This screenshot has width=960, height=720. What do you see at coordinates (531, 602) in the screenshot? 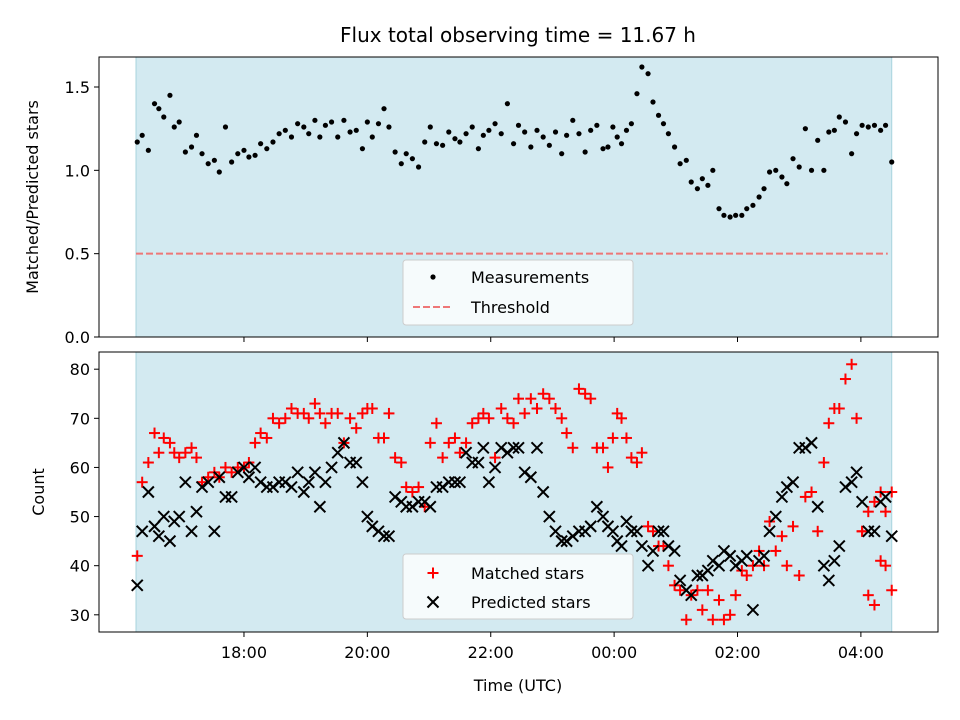
I see `legend-predicted-label: Predicted stars` at bounding box center [531, 602].